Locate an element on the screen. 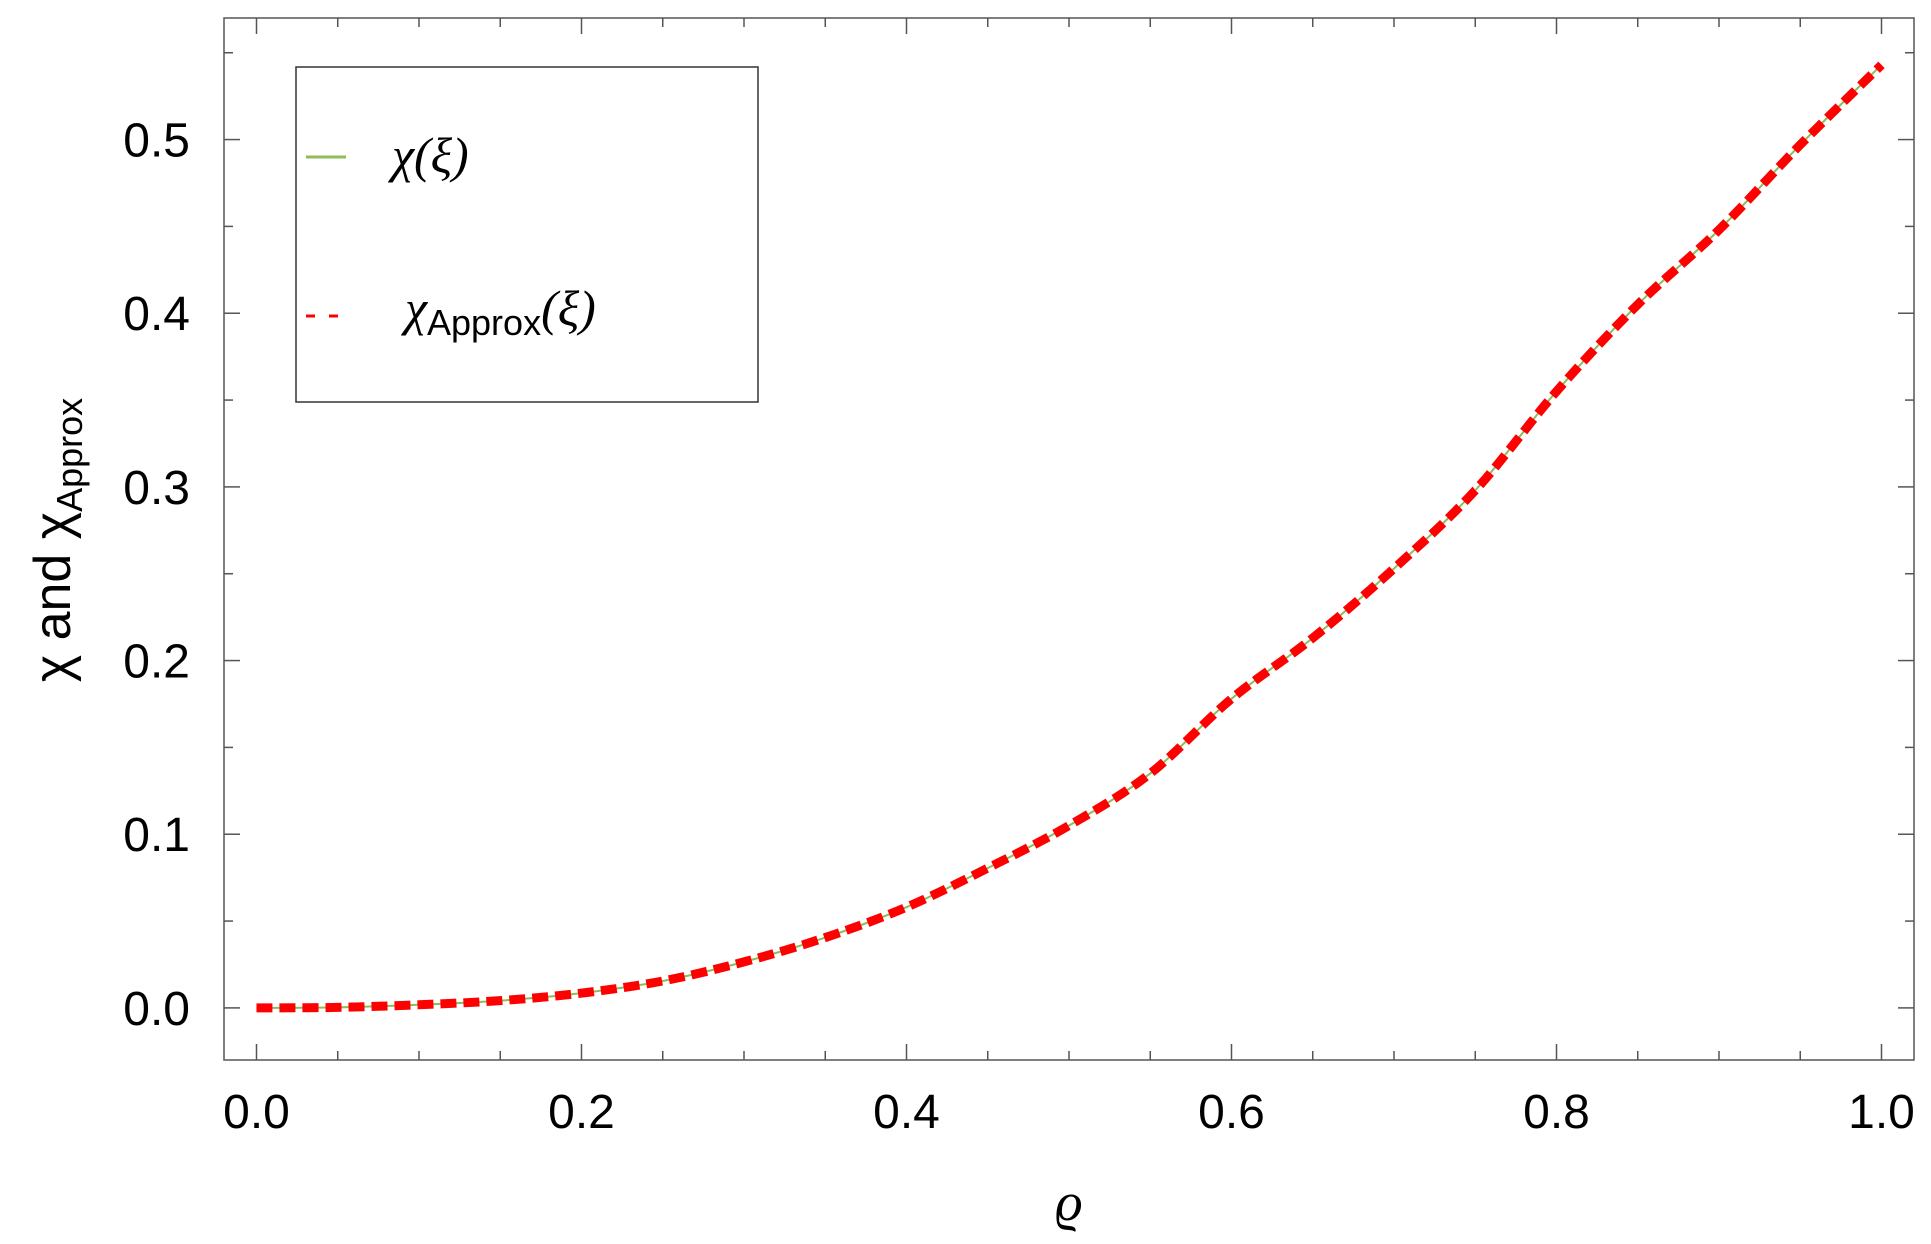  y-tick-label: 0.2 is located at coordinates (156, 662).